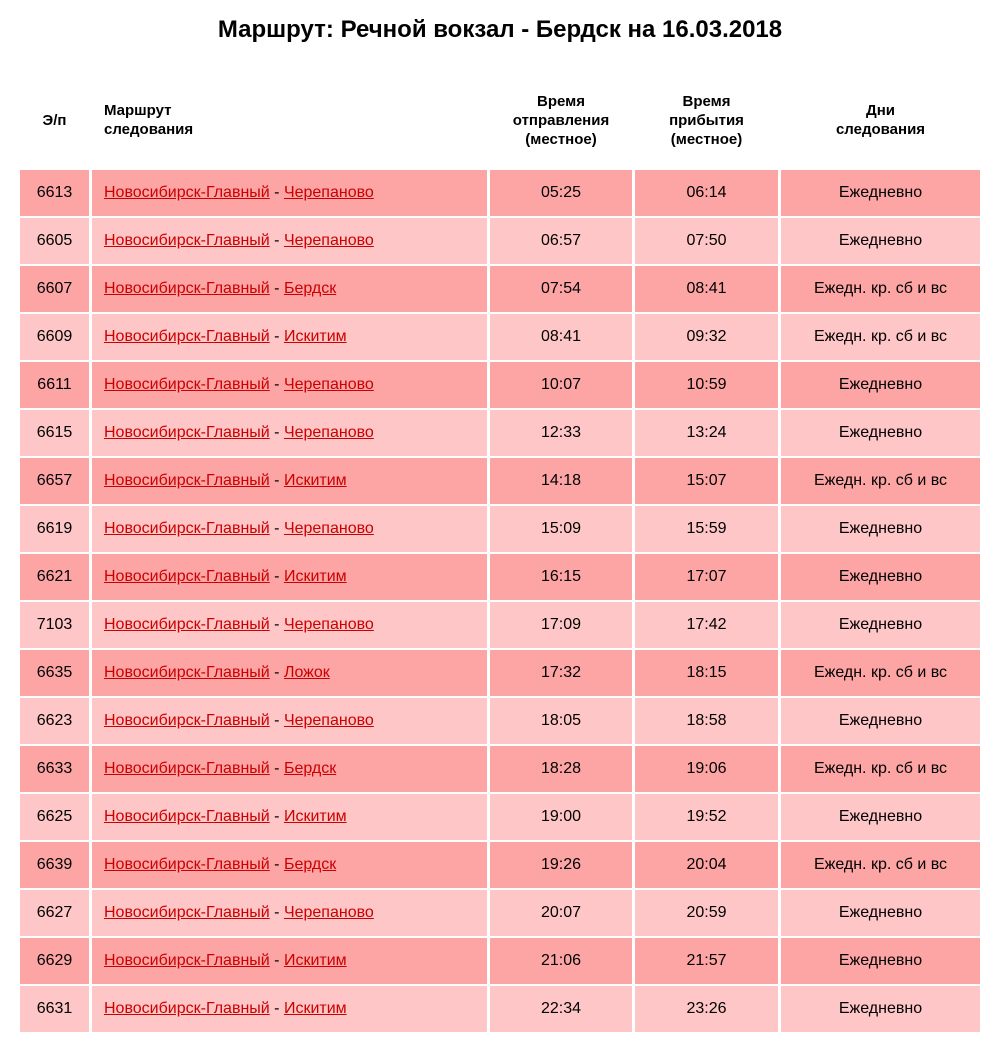 This screenshot has width=1000, height=1041. I want to click on arrival-time: 08:41, so click(706, 289).